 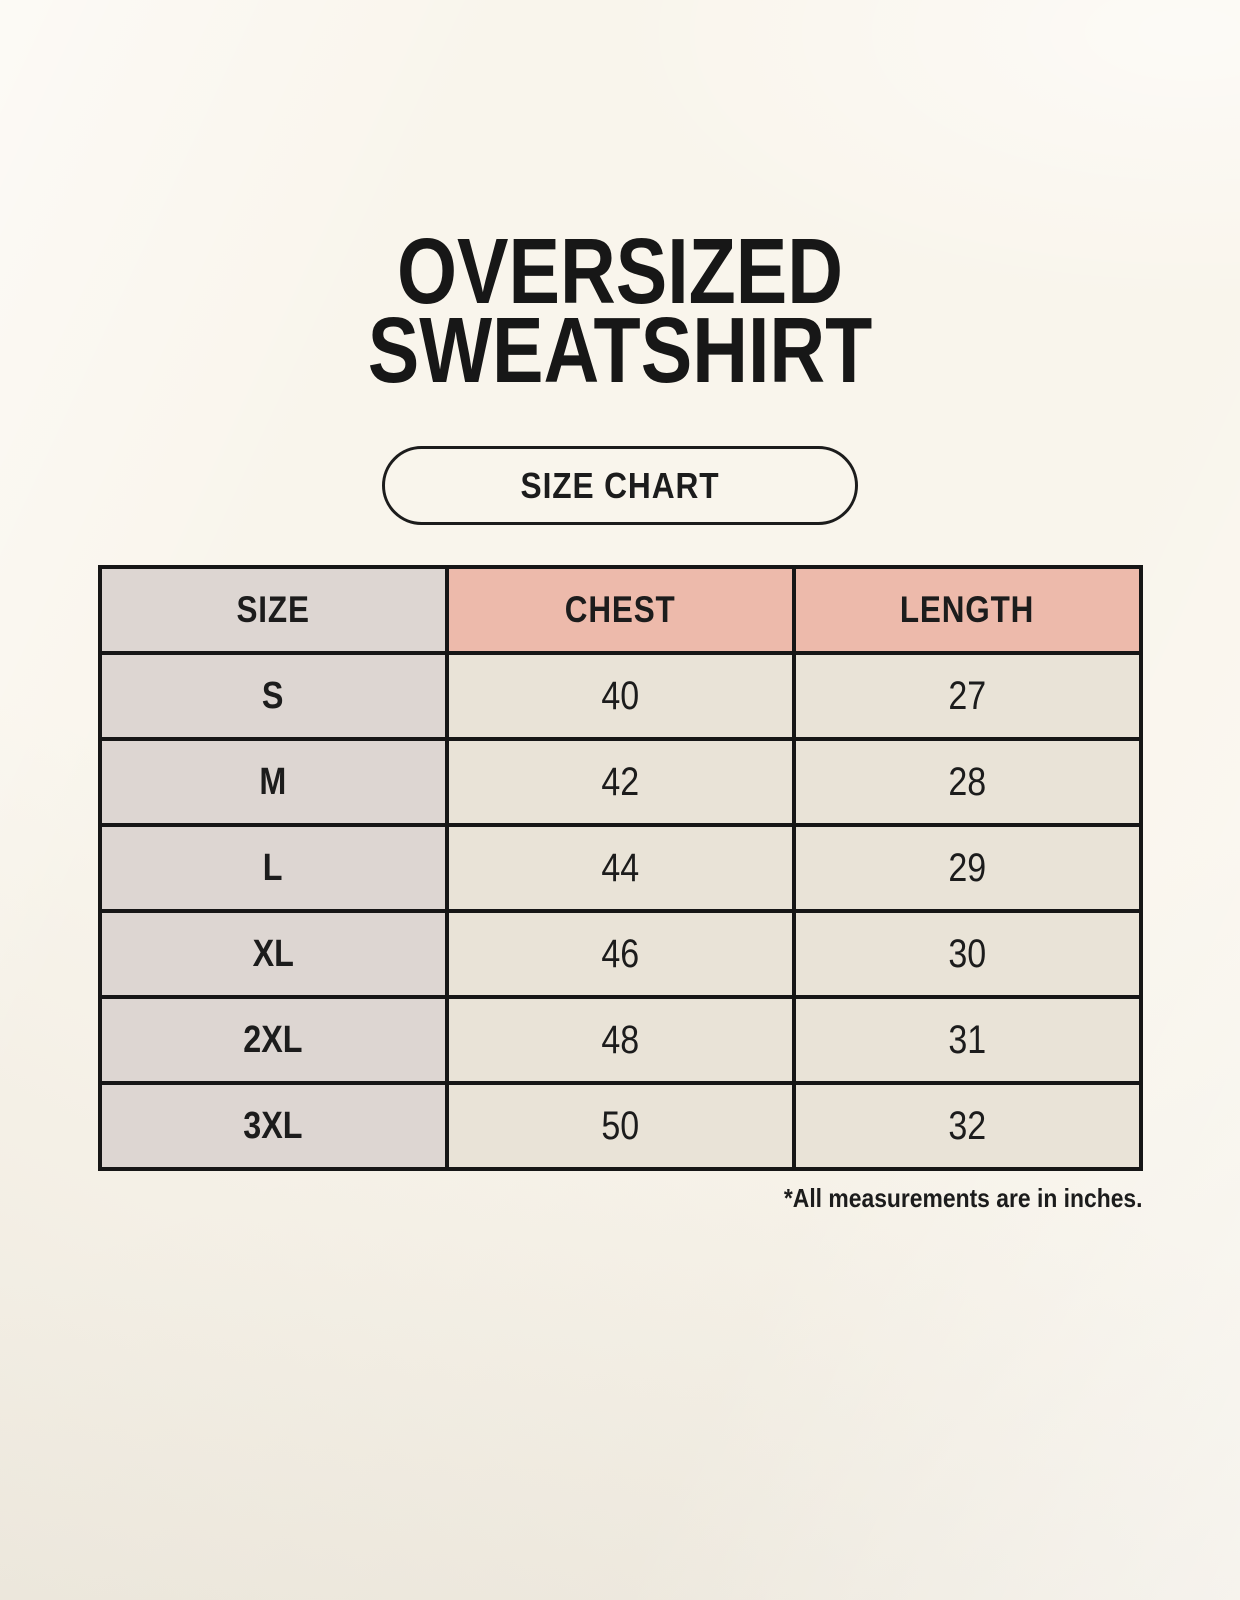 What do you see at coordinates (620, 782) in the screenshot?
I see `chest-cell-m: 42` at bounding box center [620, 782].